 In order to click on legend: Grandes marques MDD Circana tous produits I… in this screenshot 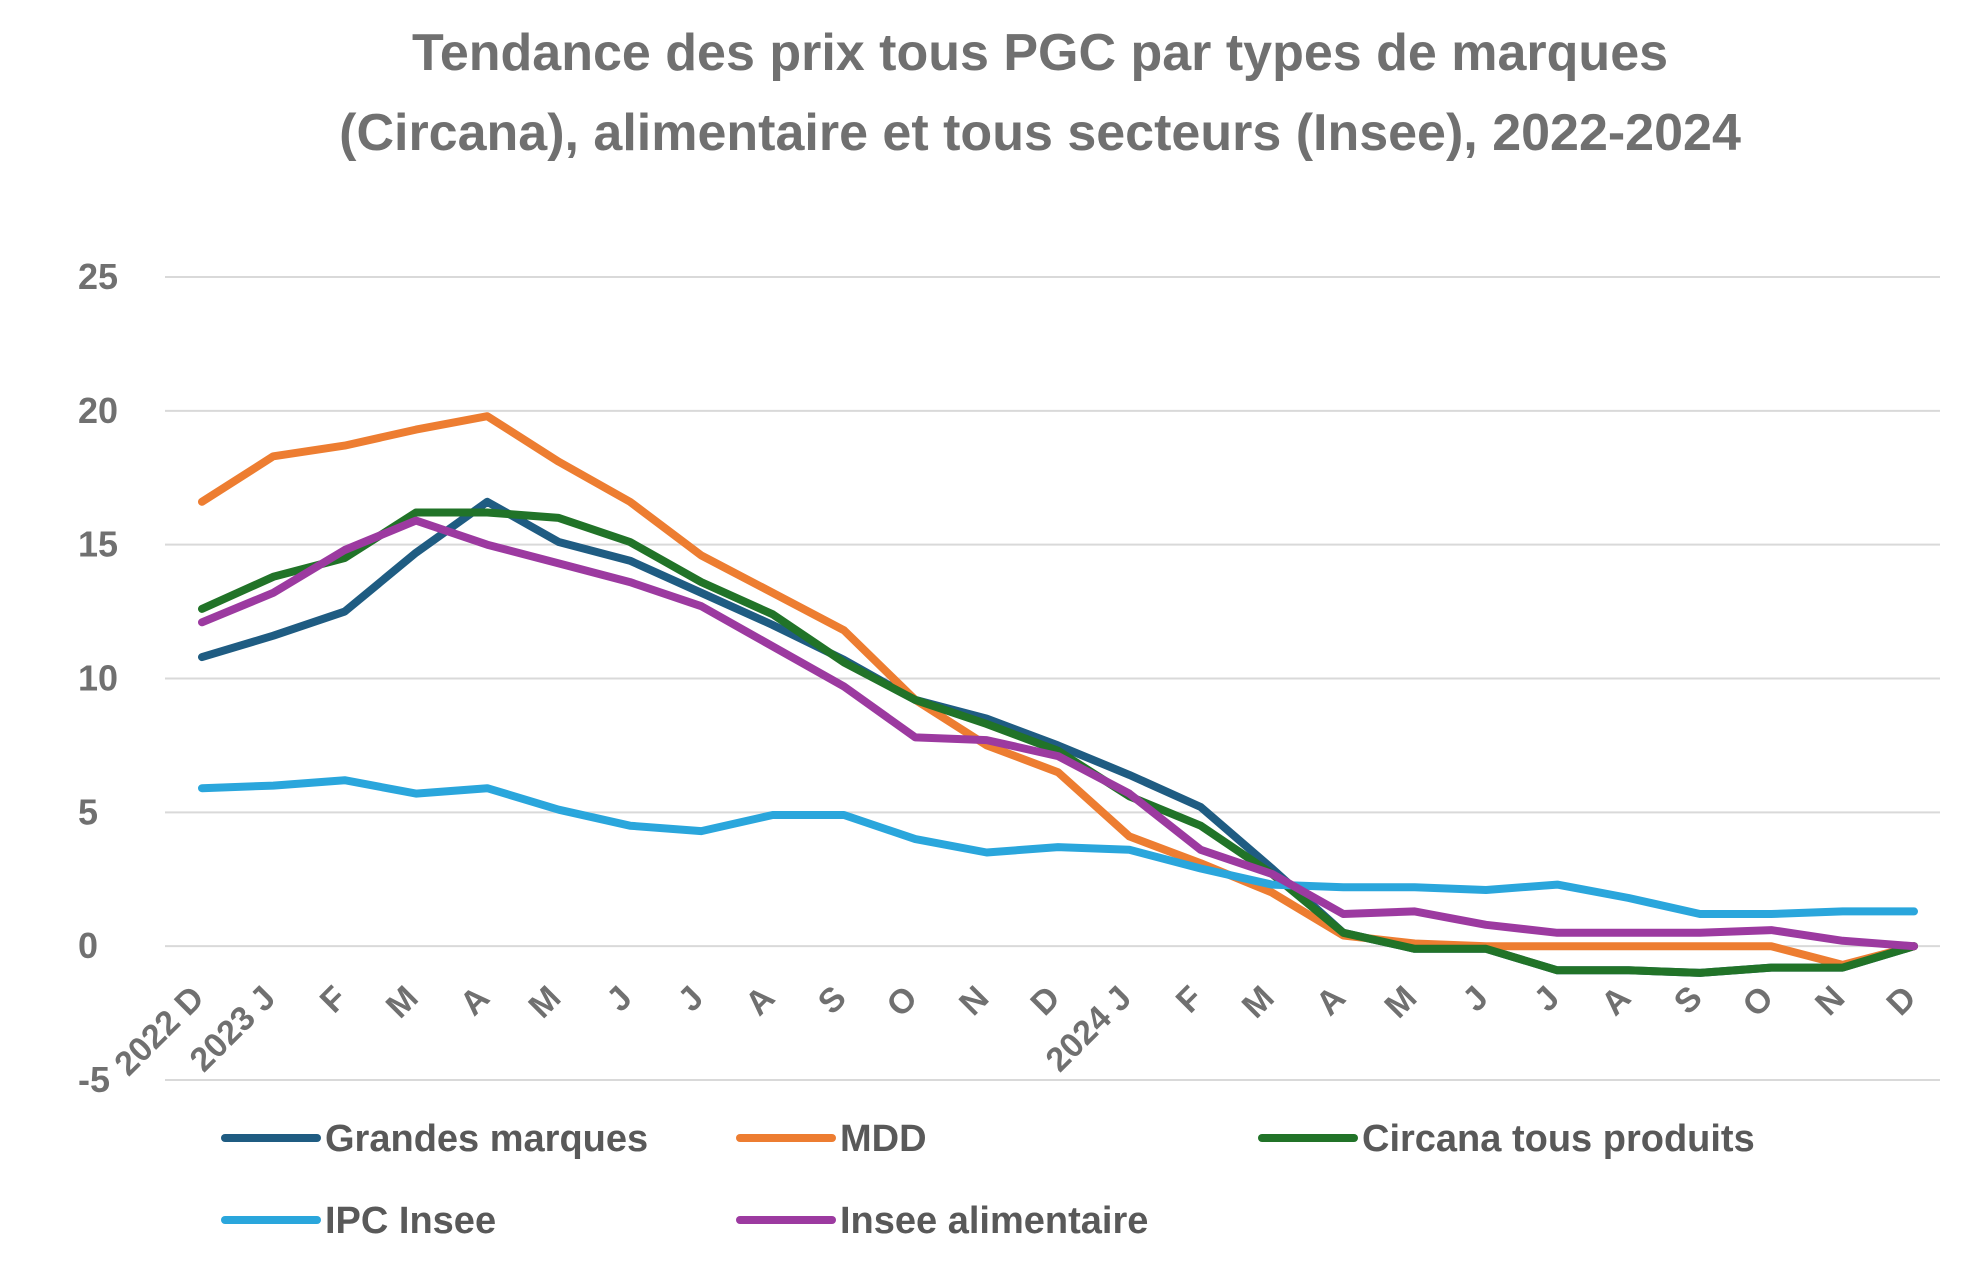, I will do `click(988, 1180)`.